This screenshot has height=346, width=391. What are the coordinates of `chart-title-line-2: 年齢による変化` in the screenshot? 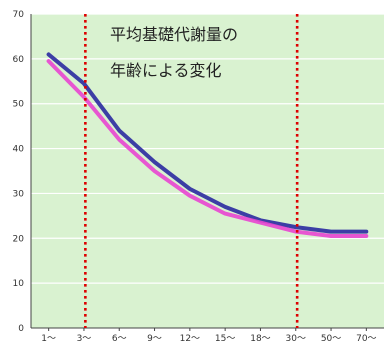 It's located at (166, 70).